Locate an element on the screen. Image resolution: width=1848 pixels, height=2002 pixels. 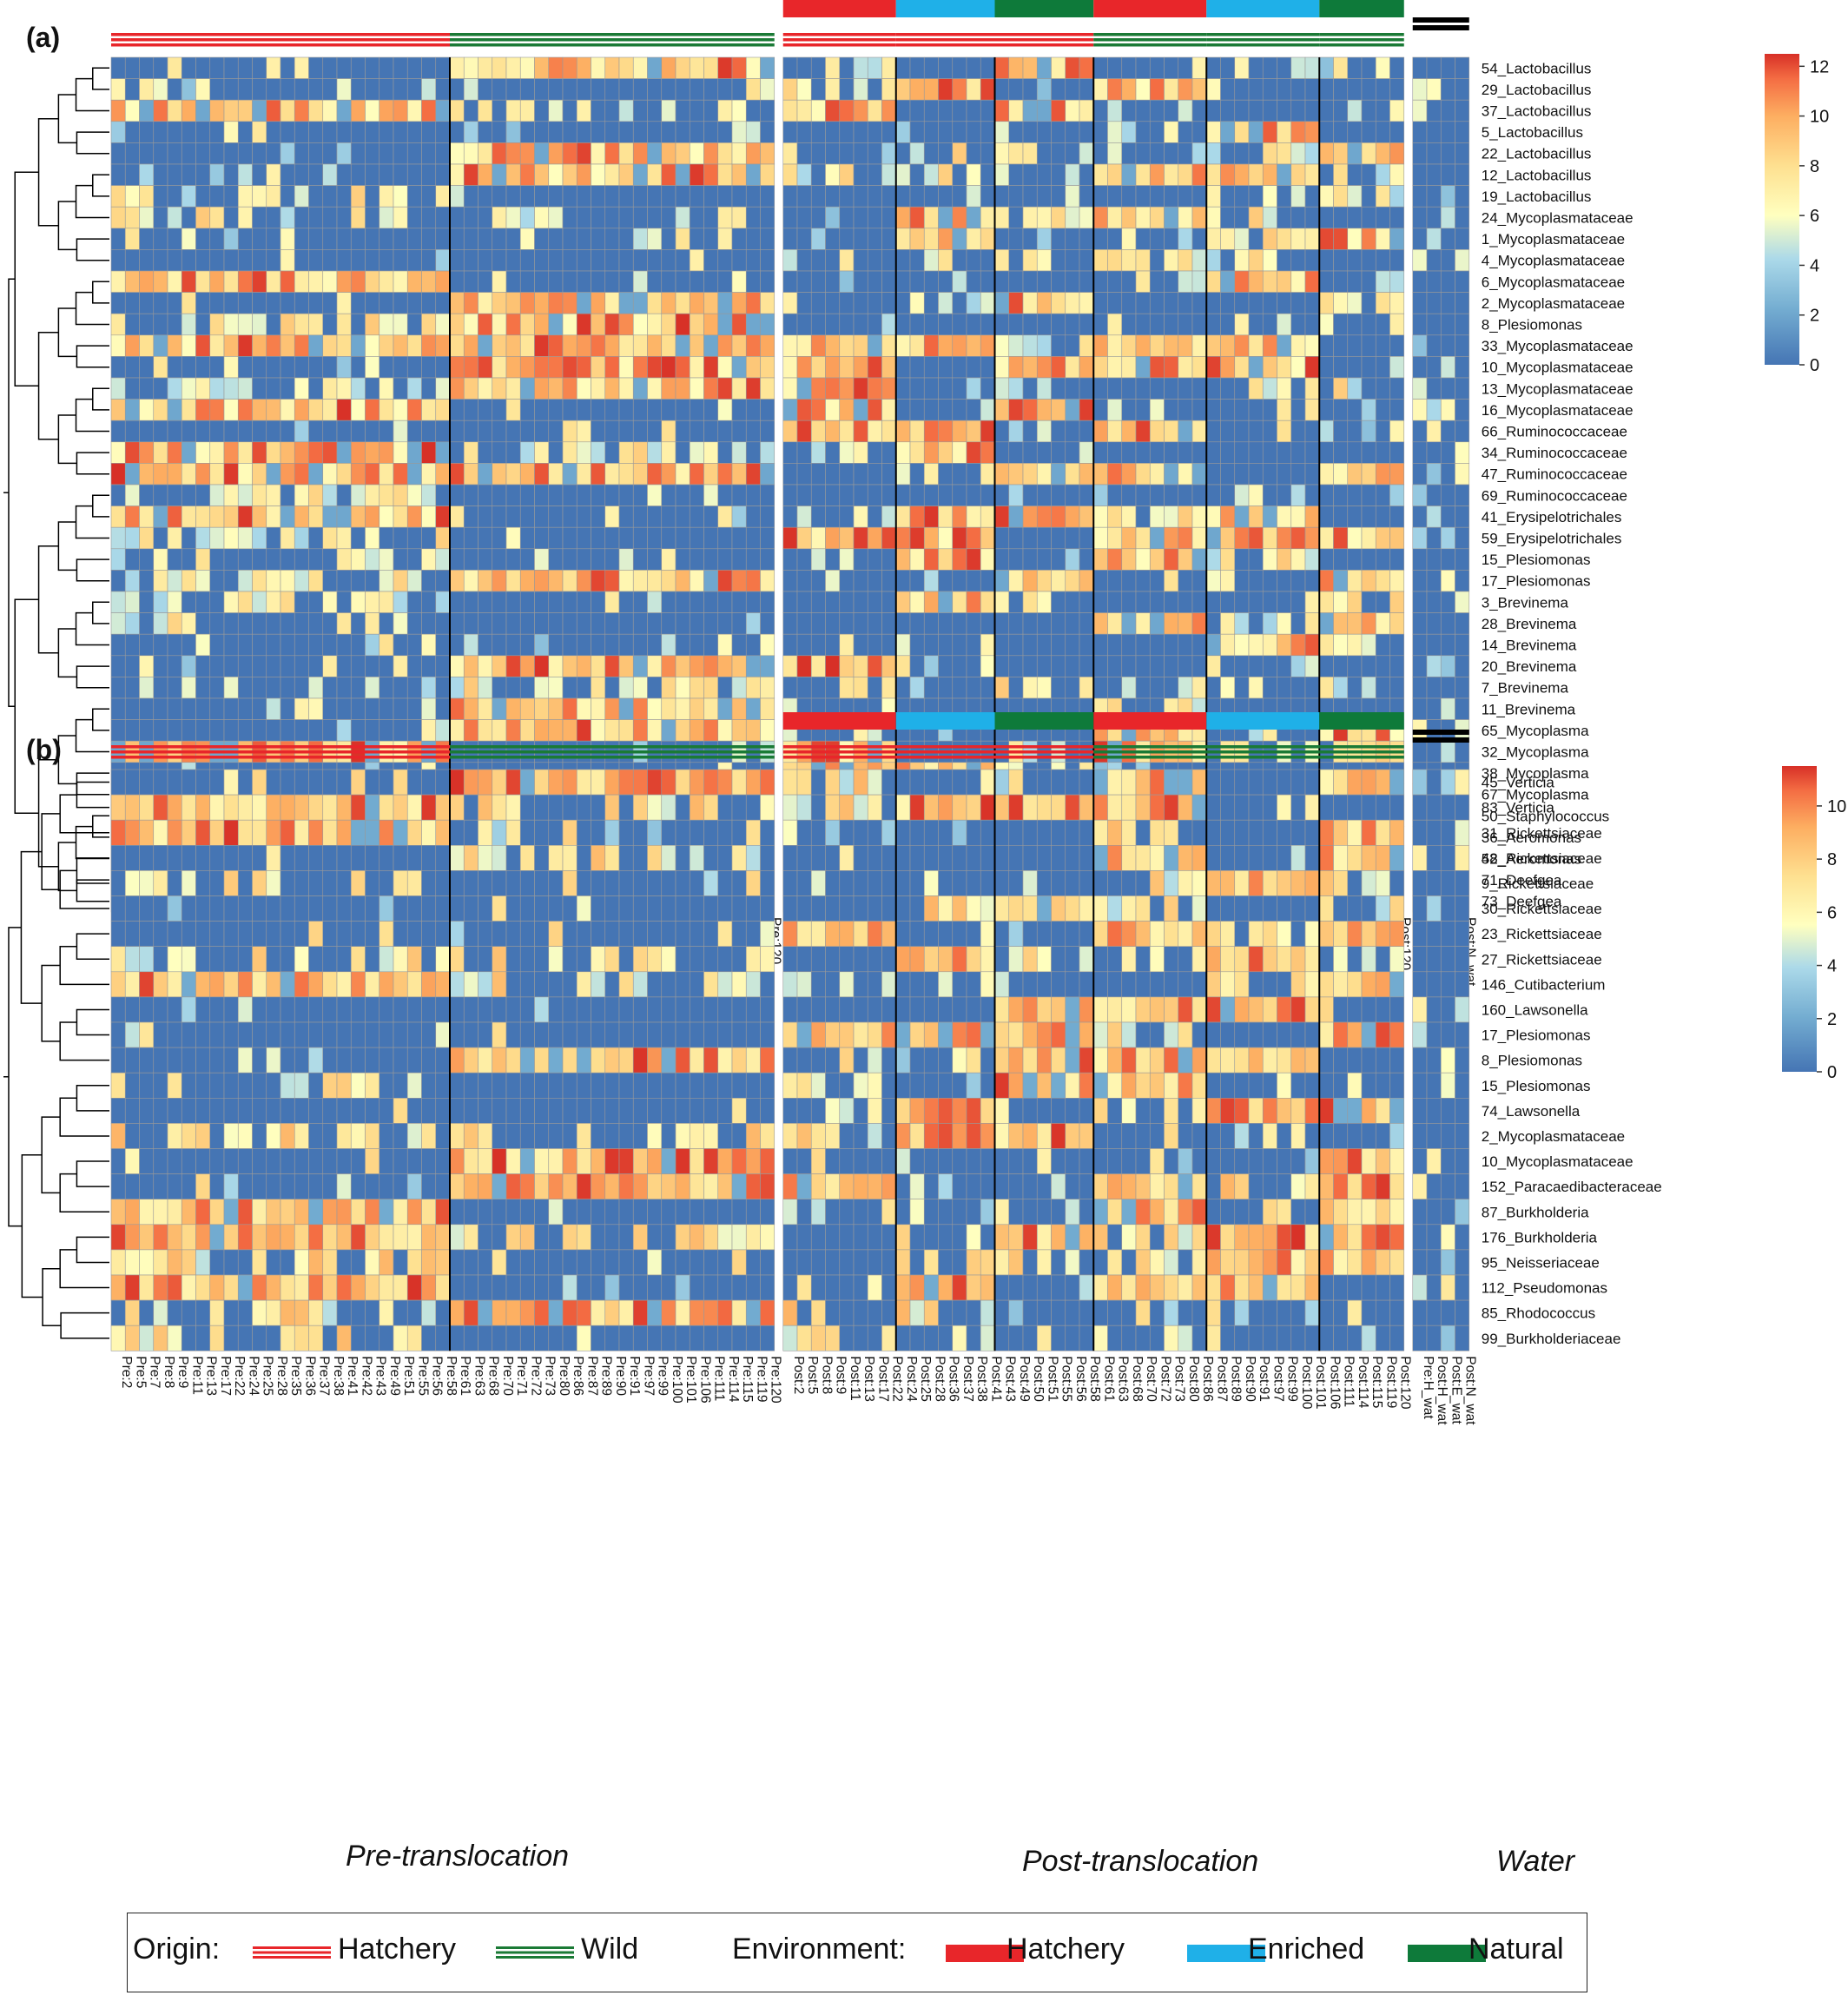
row-label: 36_Aeromonas is located at coordinates (1532, 837).